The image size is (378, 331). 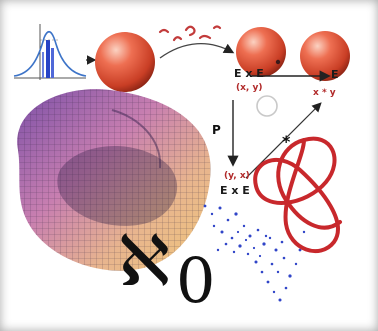 What do you see at coordinates (237, 176) in the screenshot?
I see `pair-yx-label: (y, x)` at bounding box center [237, 176].